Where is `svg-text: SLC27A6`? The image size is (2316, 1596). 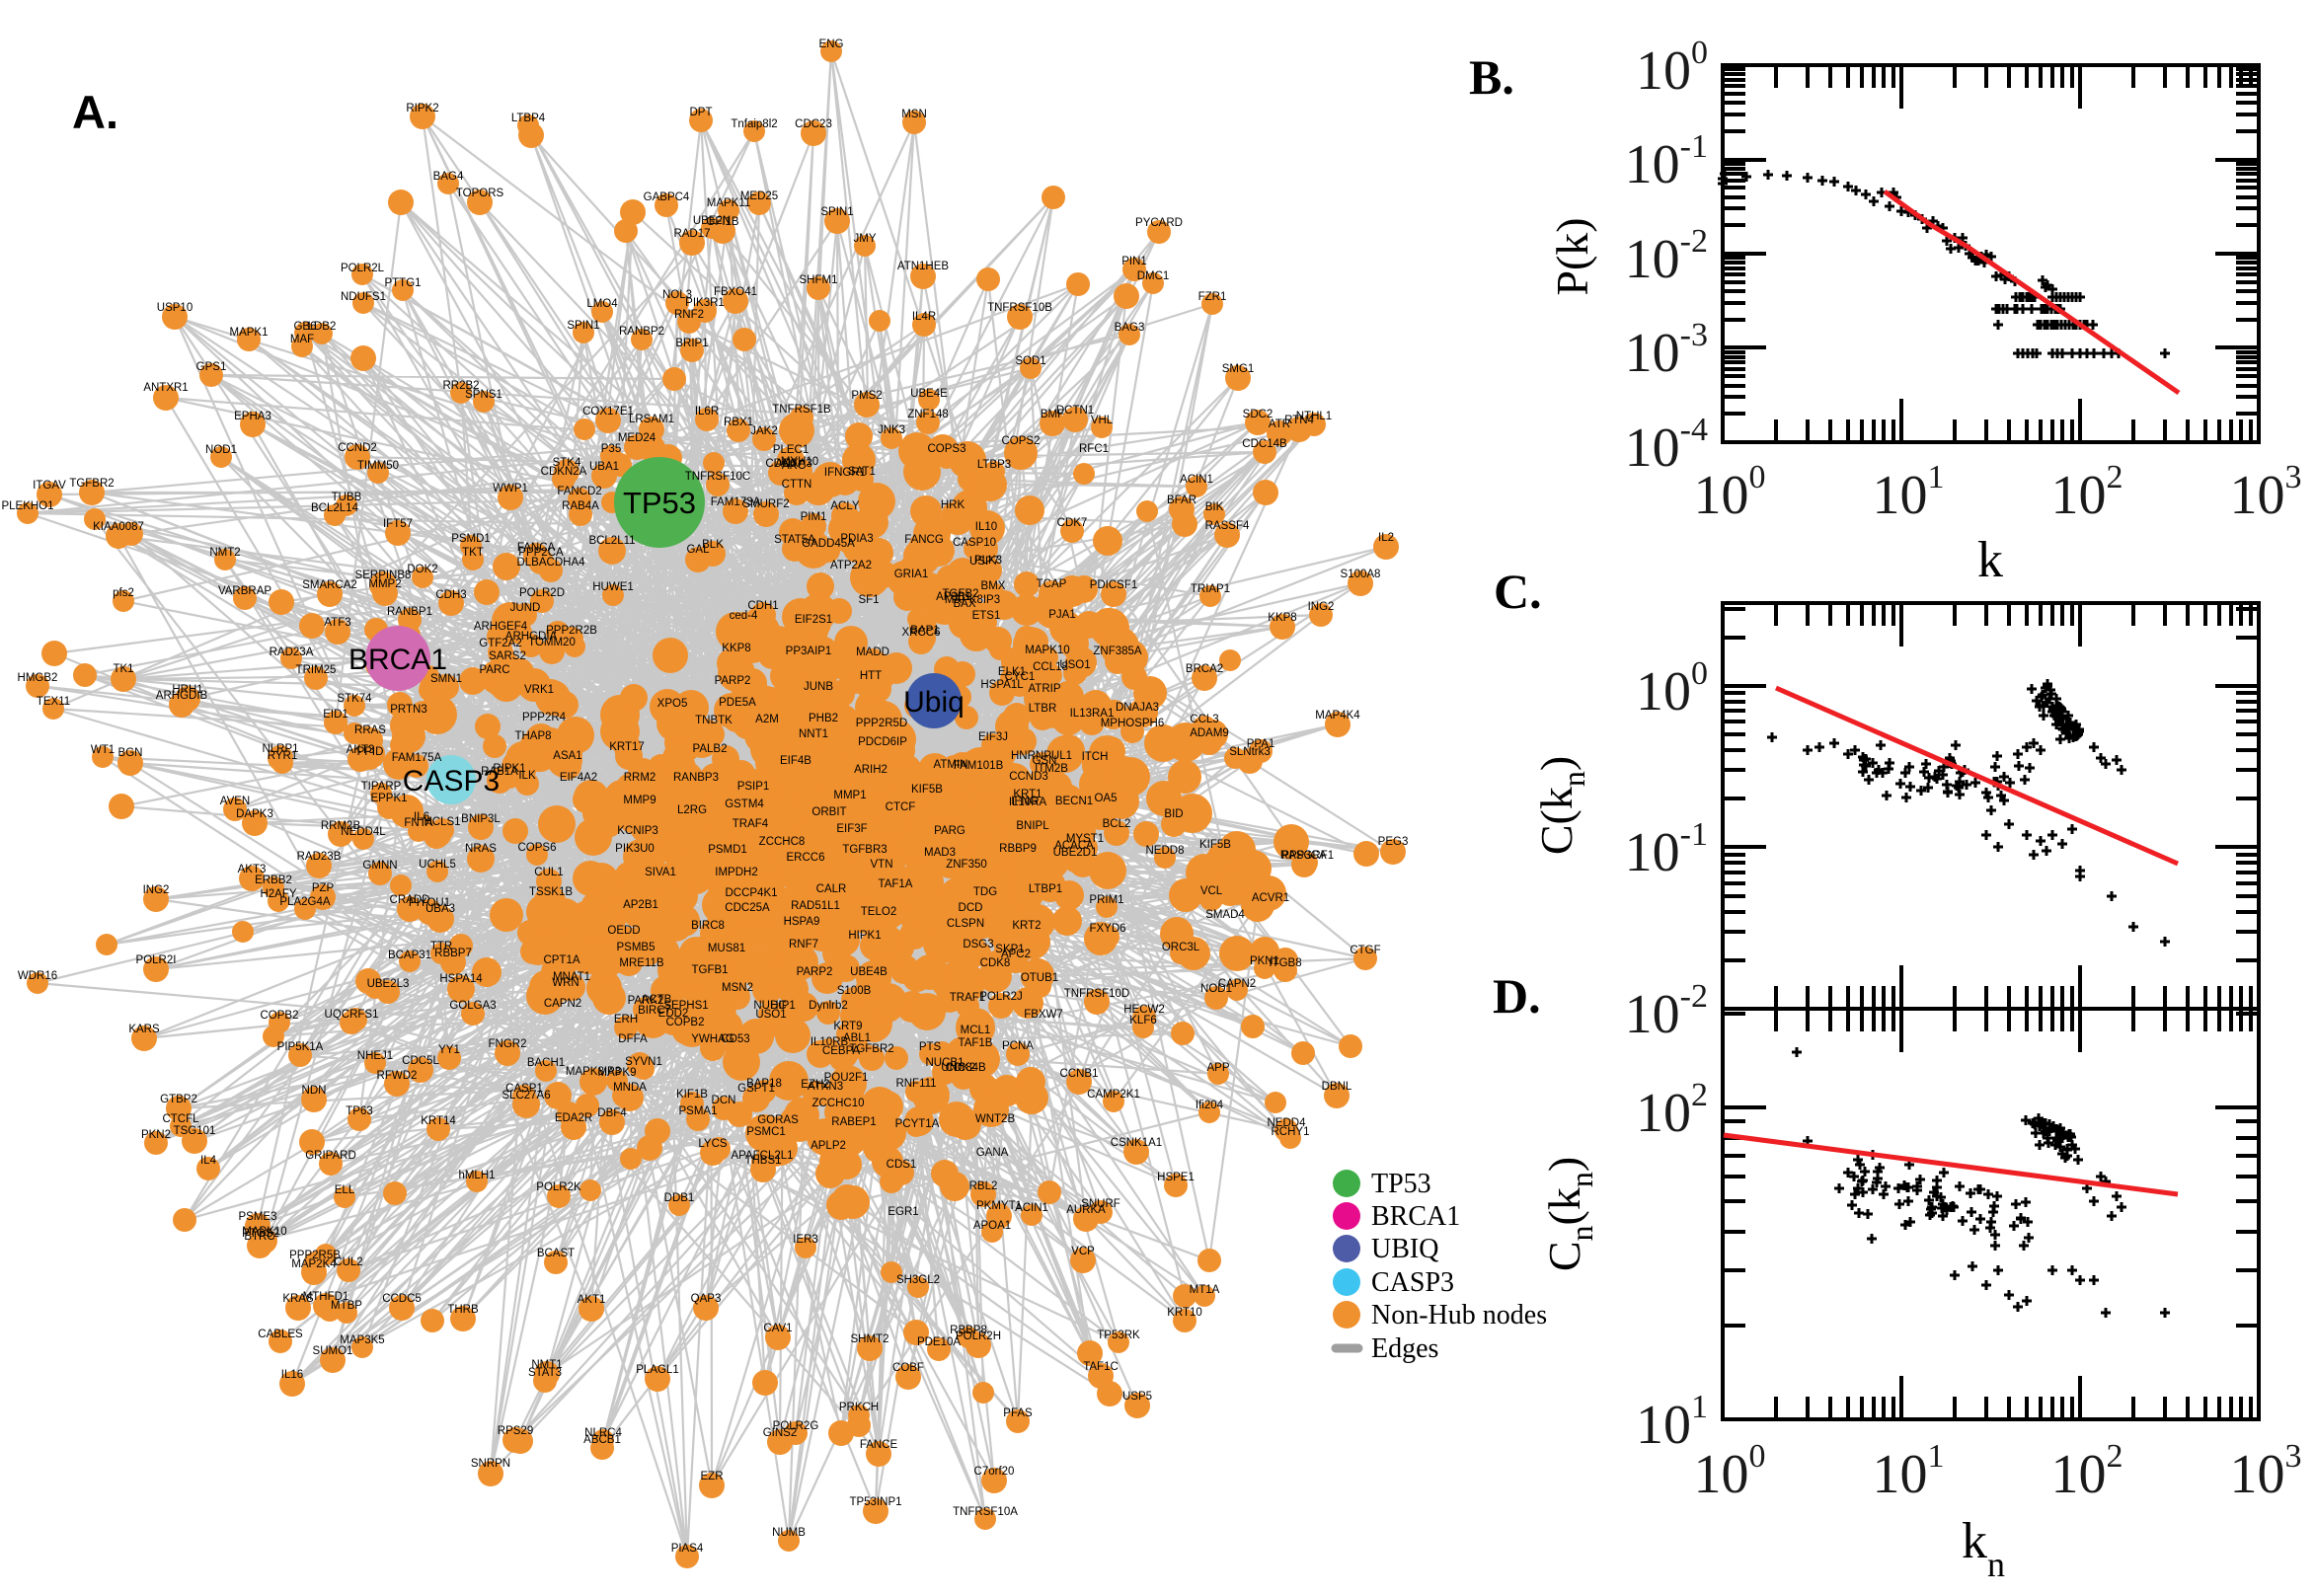
svg-text: SLC27A6 is located at coordinates (526, 1096).